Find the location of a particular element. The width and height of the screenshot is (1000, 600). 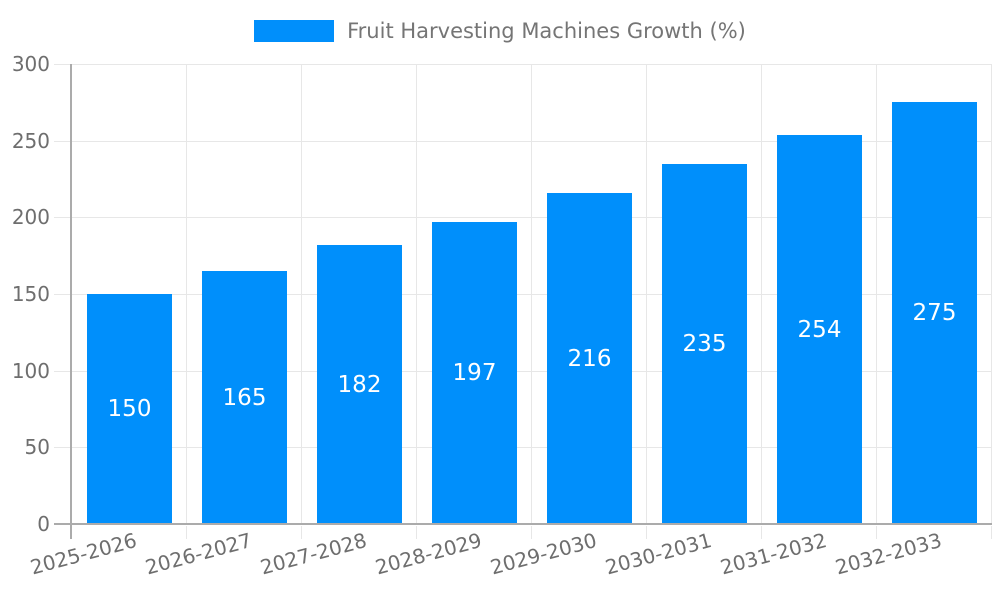

bar: 216 is located at coordinates (589, 358).